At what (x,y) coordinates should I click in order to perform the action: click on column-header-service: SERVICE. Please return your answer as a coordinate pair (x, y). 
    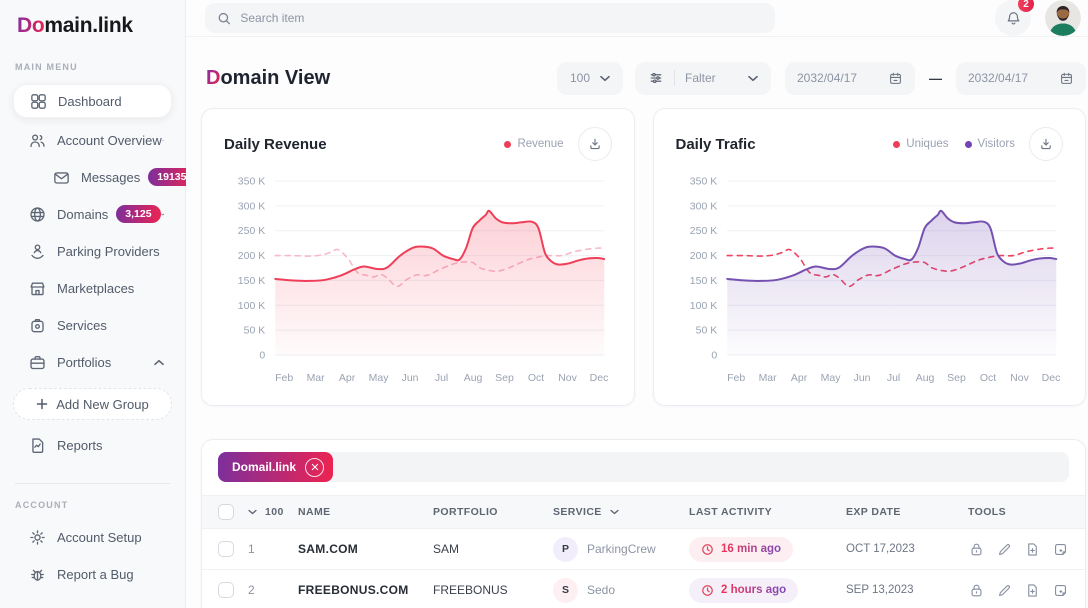
    Looking at the image, I should click on (621, 512).